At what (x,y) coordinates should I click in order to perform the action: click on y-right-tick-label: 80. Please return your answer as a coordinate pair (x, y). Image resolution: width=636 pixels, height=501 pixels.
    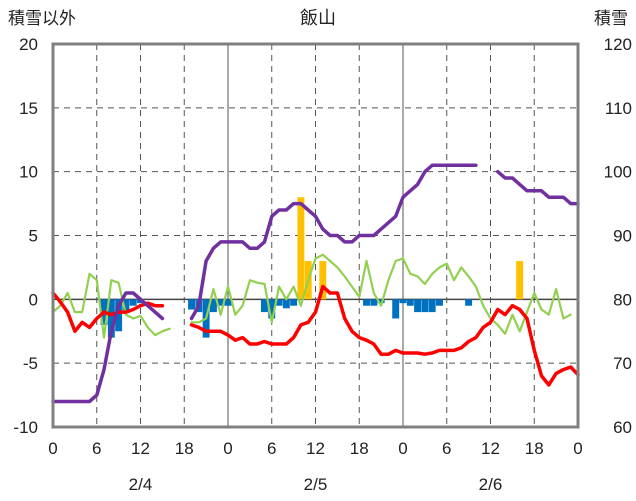
    Looking at the image, I should click on (622, 299).